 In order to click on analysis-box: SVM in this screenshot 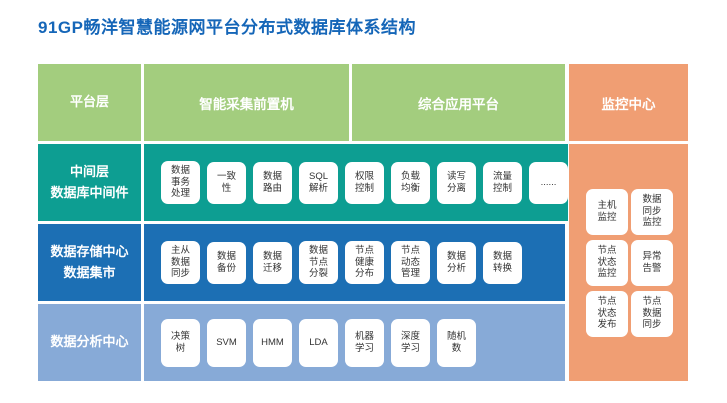, I will do `click(226, 342)`.